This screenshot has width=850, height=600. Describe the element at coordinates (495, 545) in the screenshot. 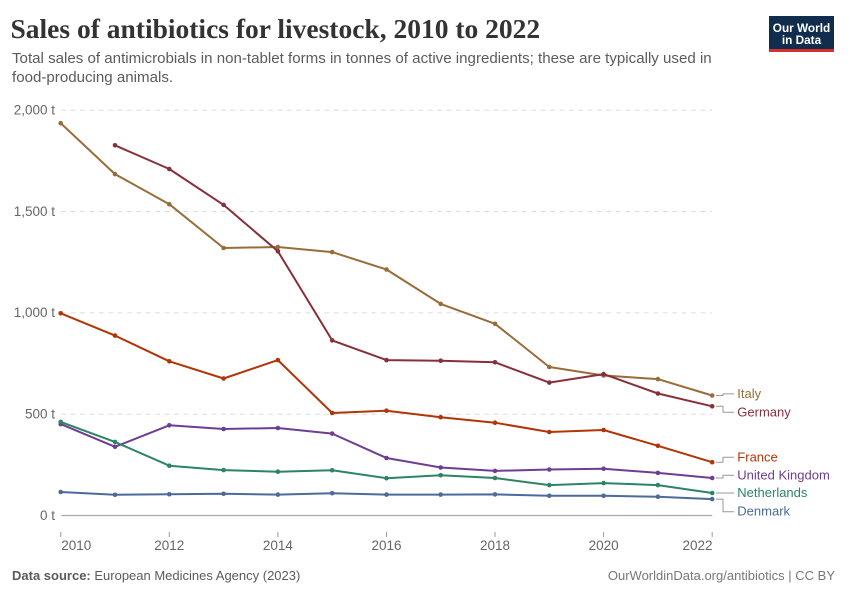

I see `svg-text: 2018` at that location.